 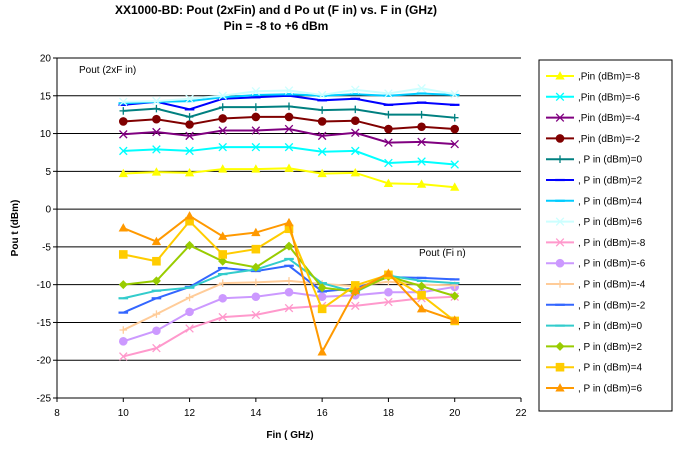 I want to click on legend-item: ,Pin (dBm)=-6, so click(x=593, y=97).